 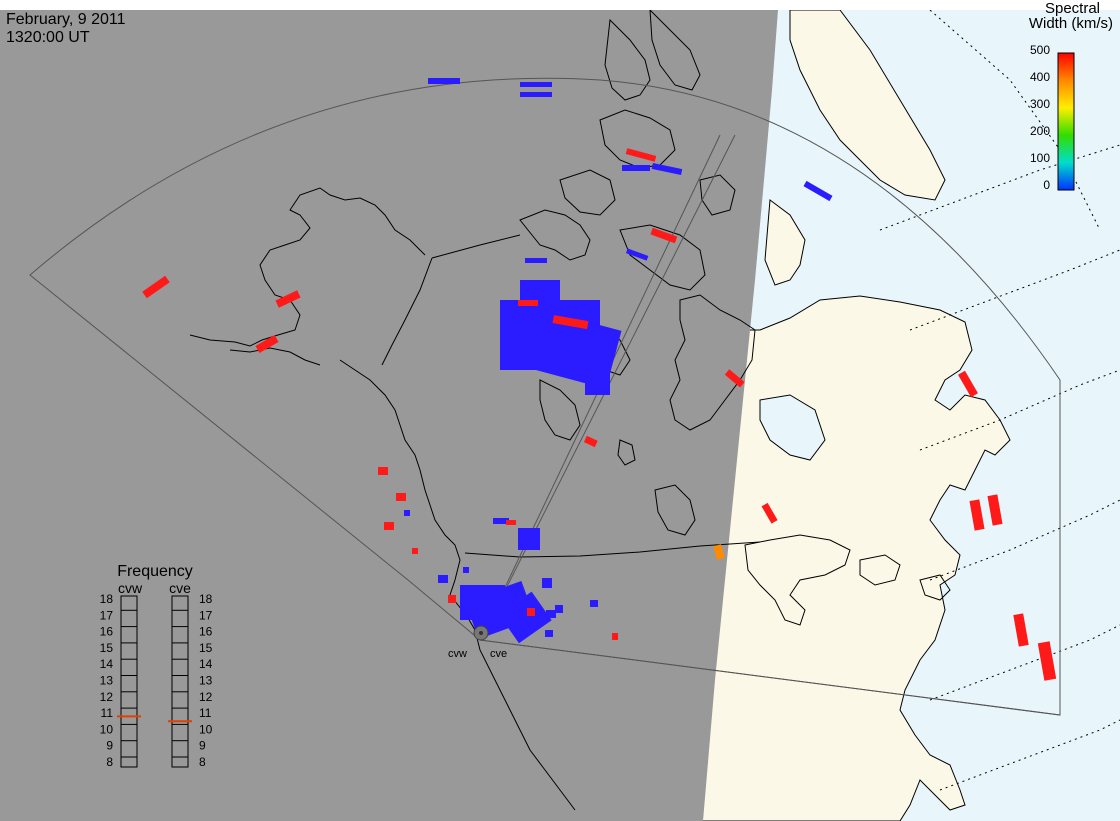 I want to click on colorbar-title-line2: Width (km/s), so click(x=1071, y=23).